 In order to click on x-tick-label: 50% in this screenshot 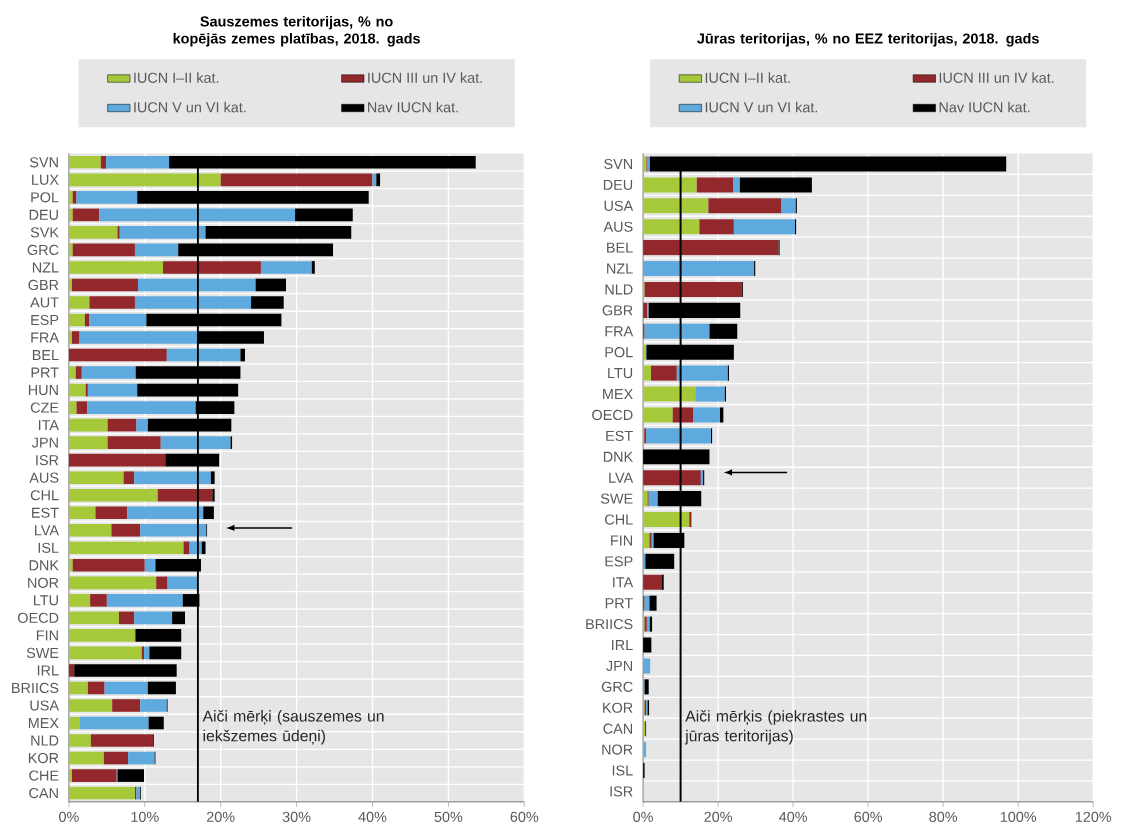, I will do `click(448, 817)`.